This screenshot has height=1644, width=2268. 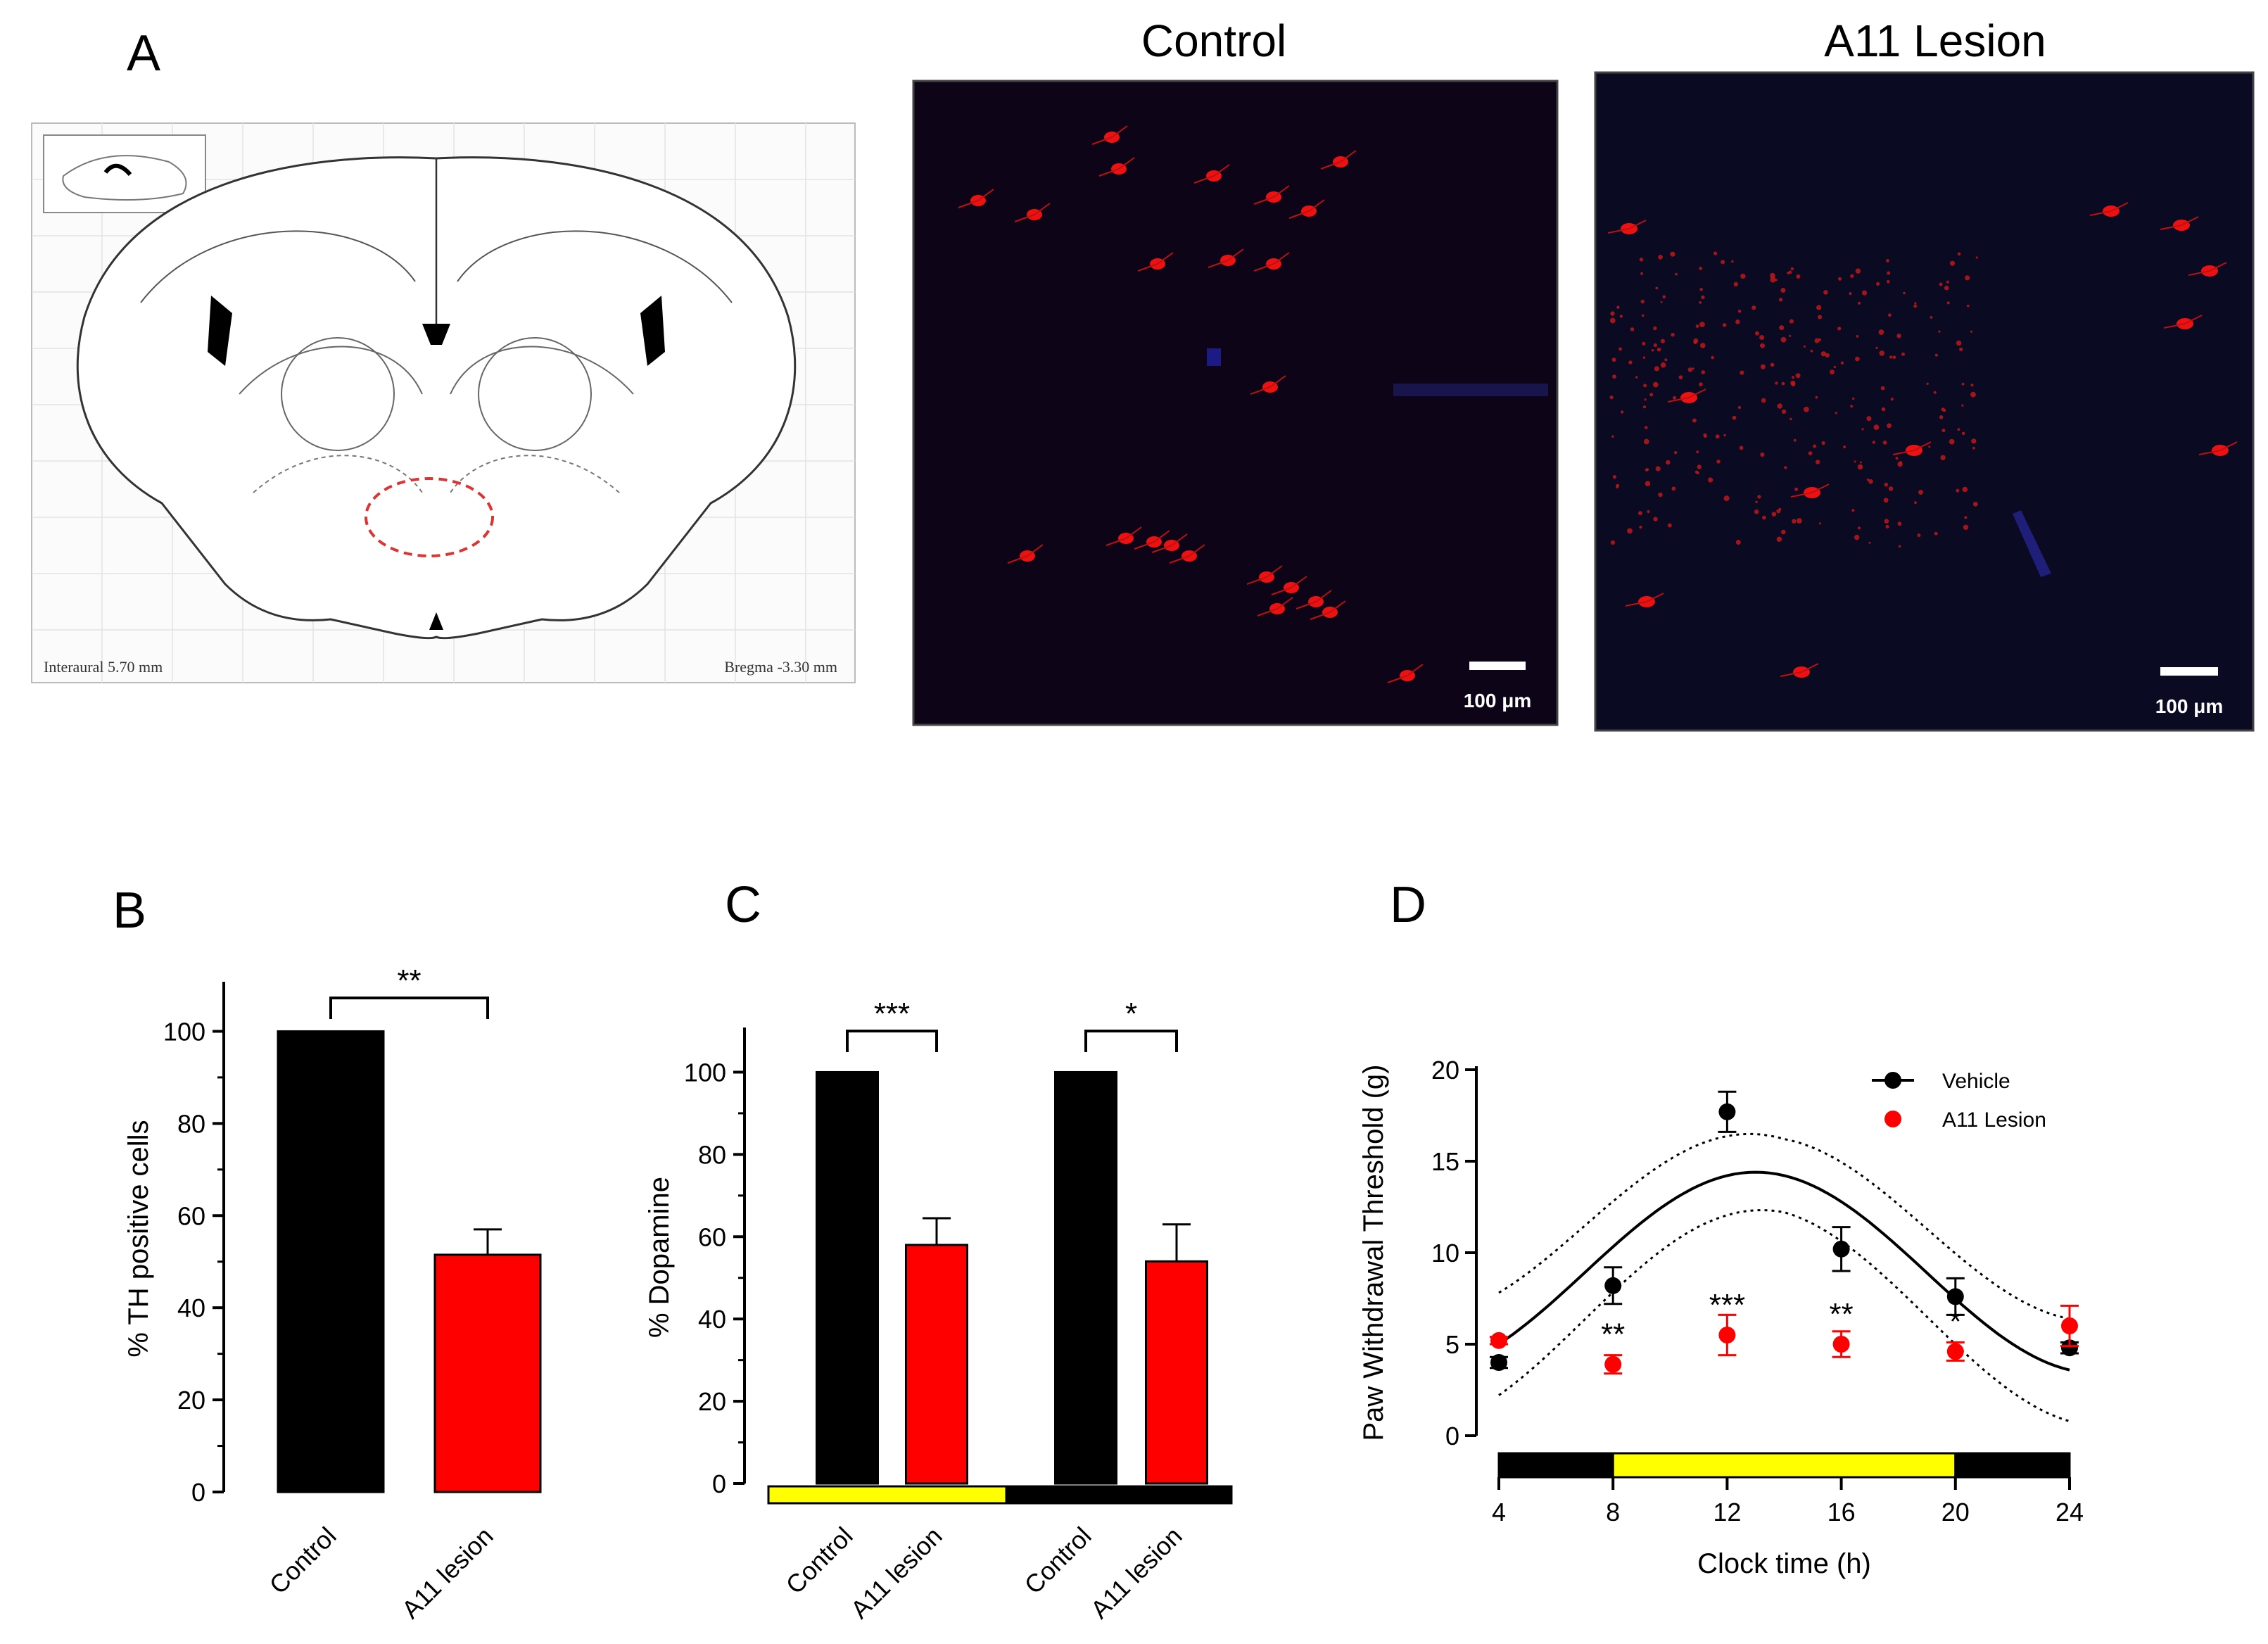 What do you see at coordinates (1235, 403) in the screenshot?
I see `control-micrograph: 100 μm` at bounding box center [1235, 403].